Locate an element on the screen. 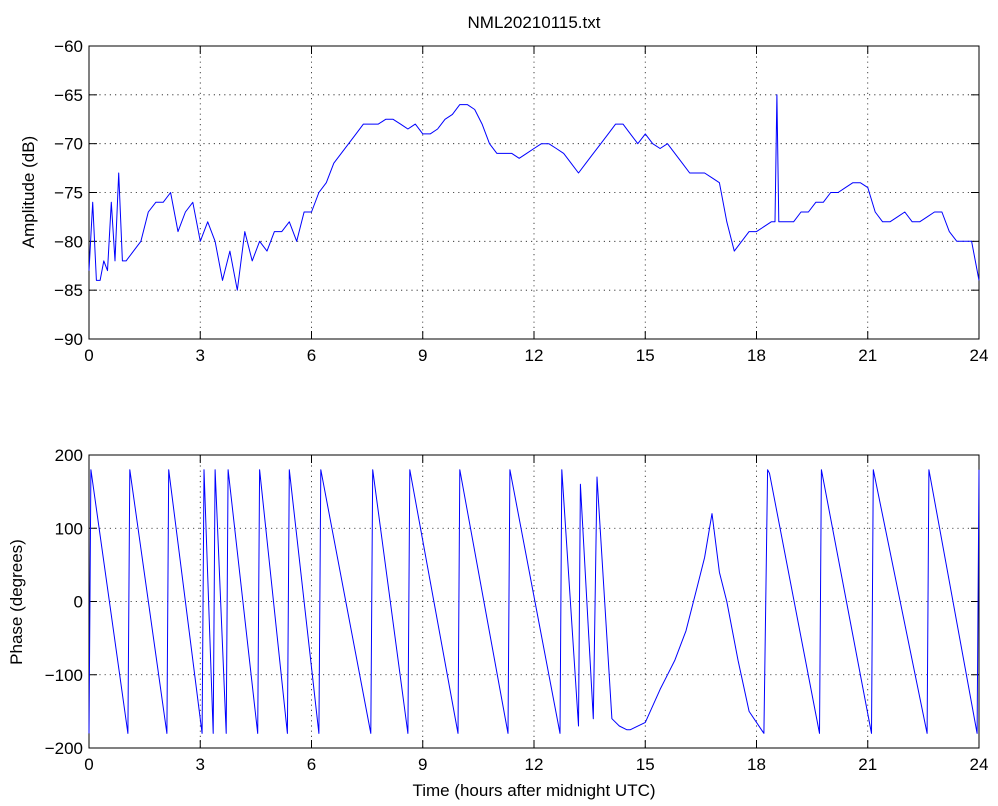 The height and width of the screenshot is (806, 998). amplitude-y-tick-label: −90 is located at coordinates (68, 339).